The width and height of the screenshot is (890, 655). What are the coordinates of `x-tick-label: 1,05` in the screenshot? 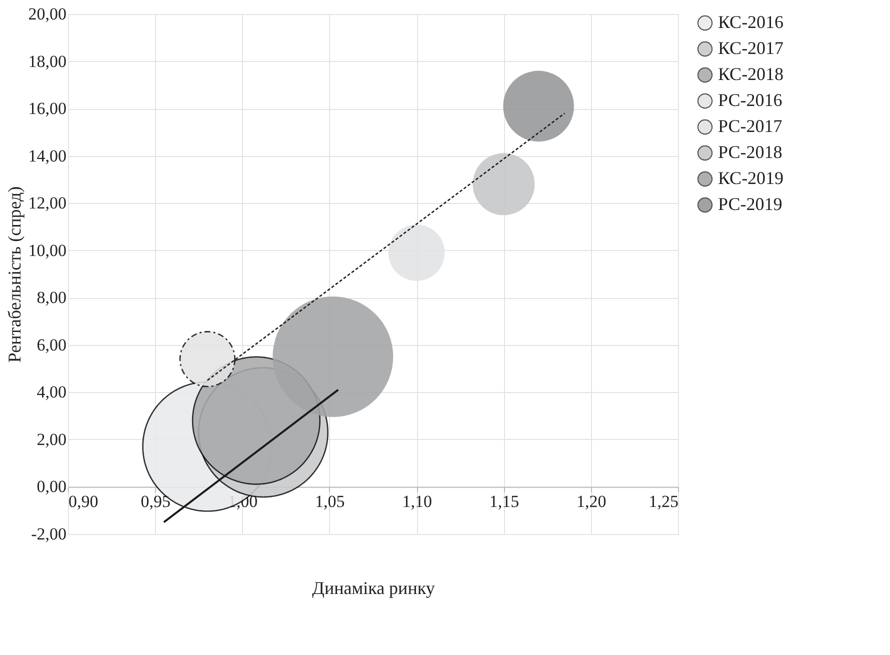 It's located at (330, 502).